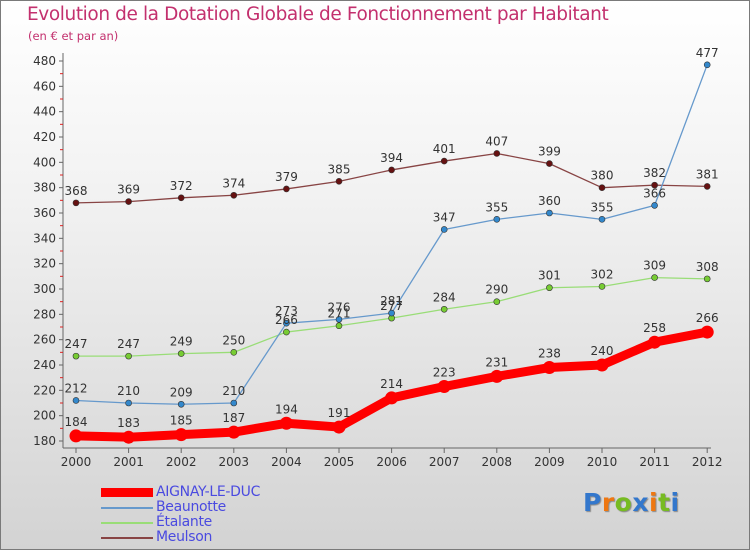 This screenshot has width=750, height=550. What do you see at coordinates (234, 462) in the screenshot?
I see `x-tick-label: 2003` at bounding box center [234, 462].